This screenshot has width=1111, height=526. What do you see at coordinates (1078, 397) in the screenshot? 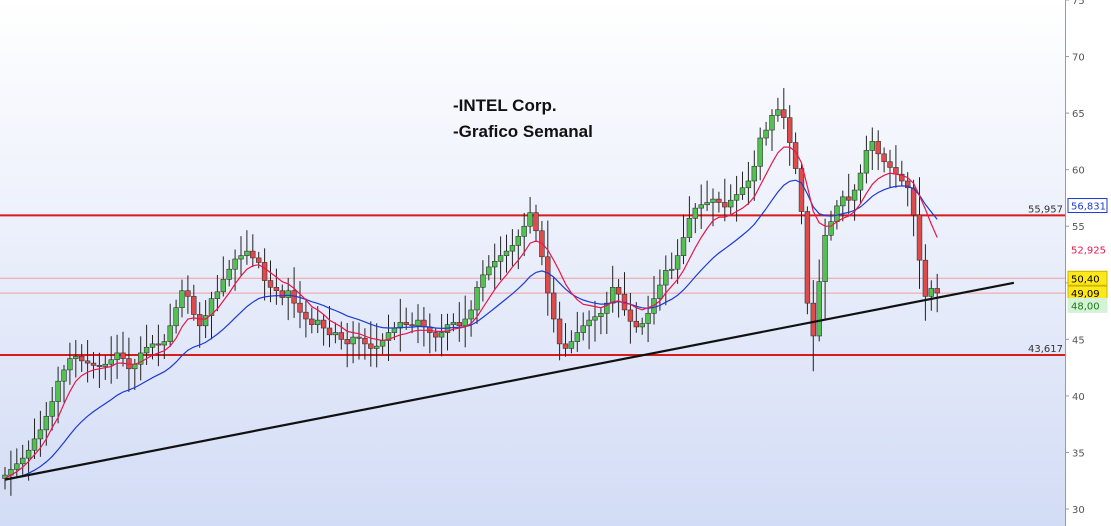
I see `y-tick-label: 40` at bounding box center [1078, 397].